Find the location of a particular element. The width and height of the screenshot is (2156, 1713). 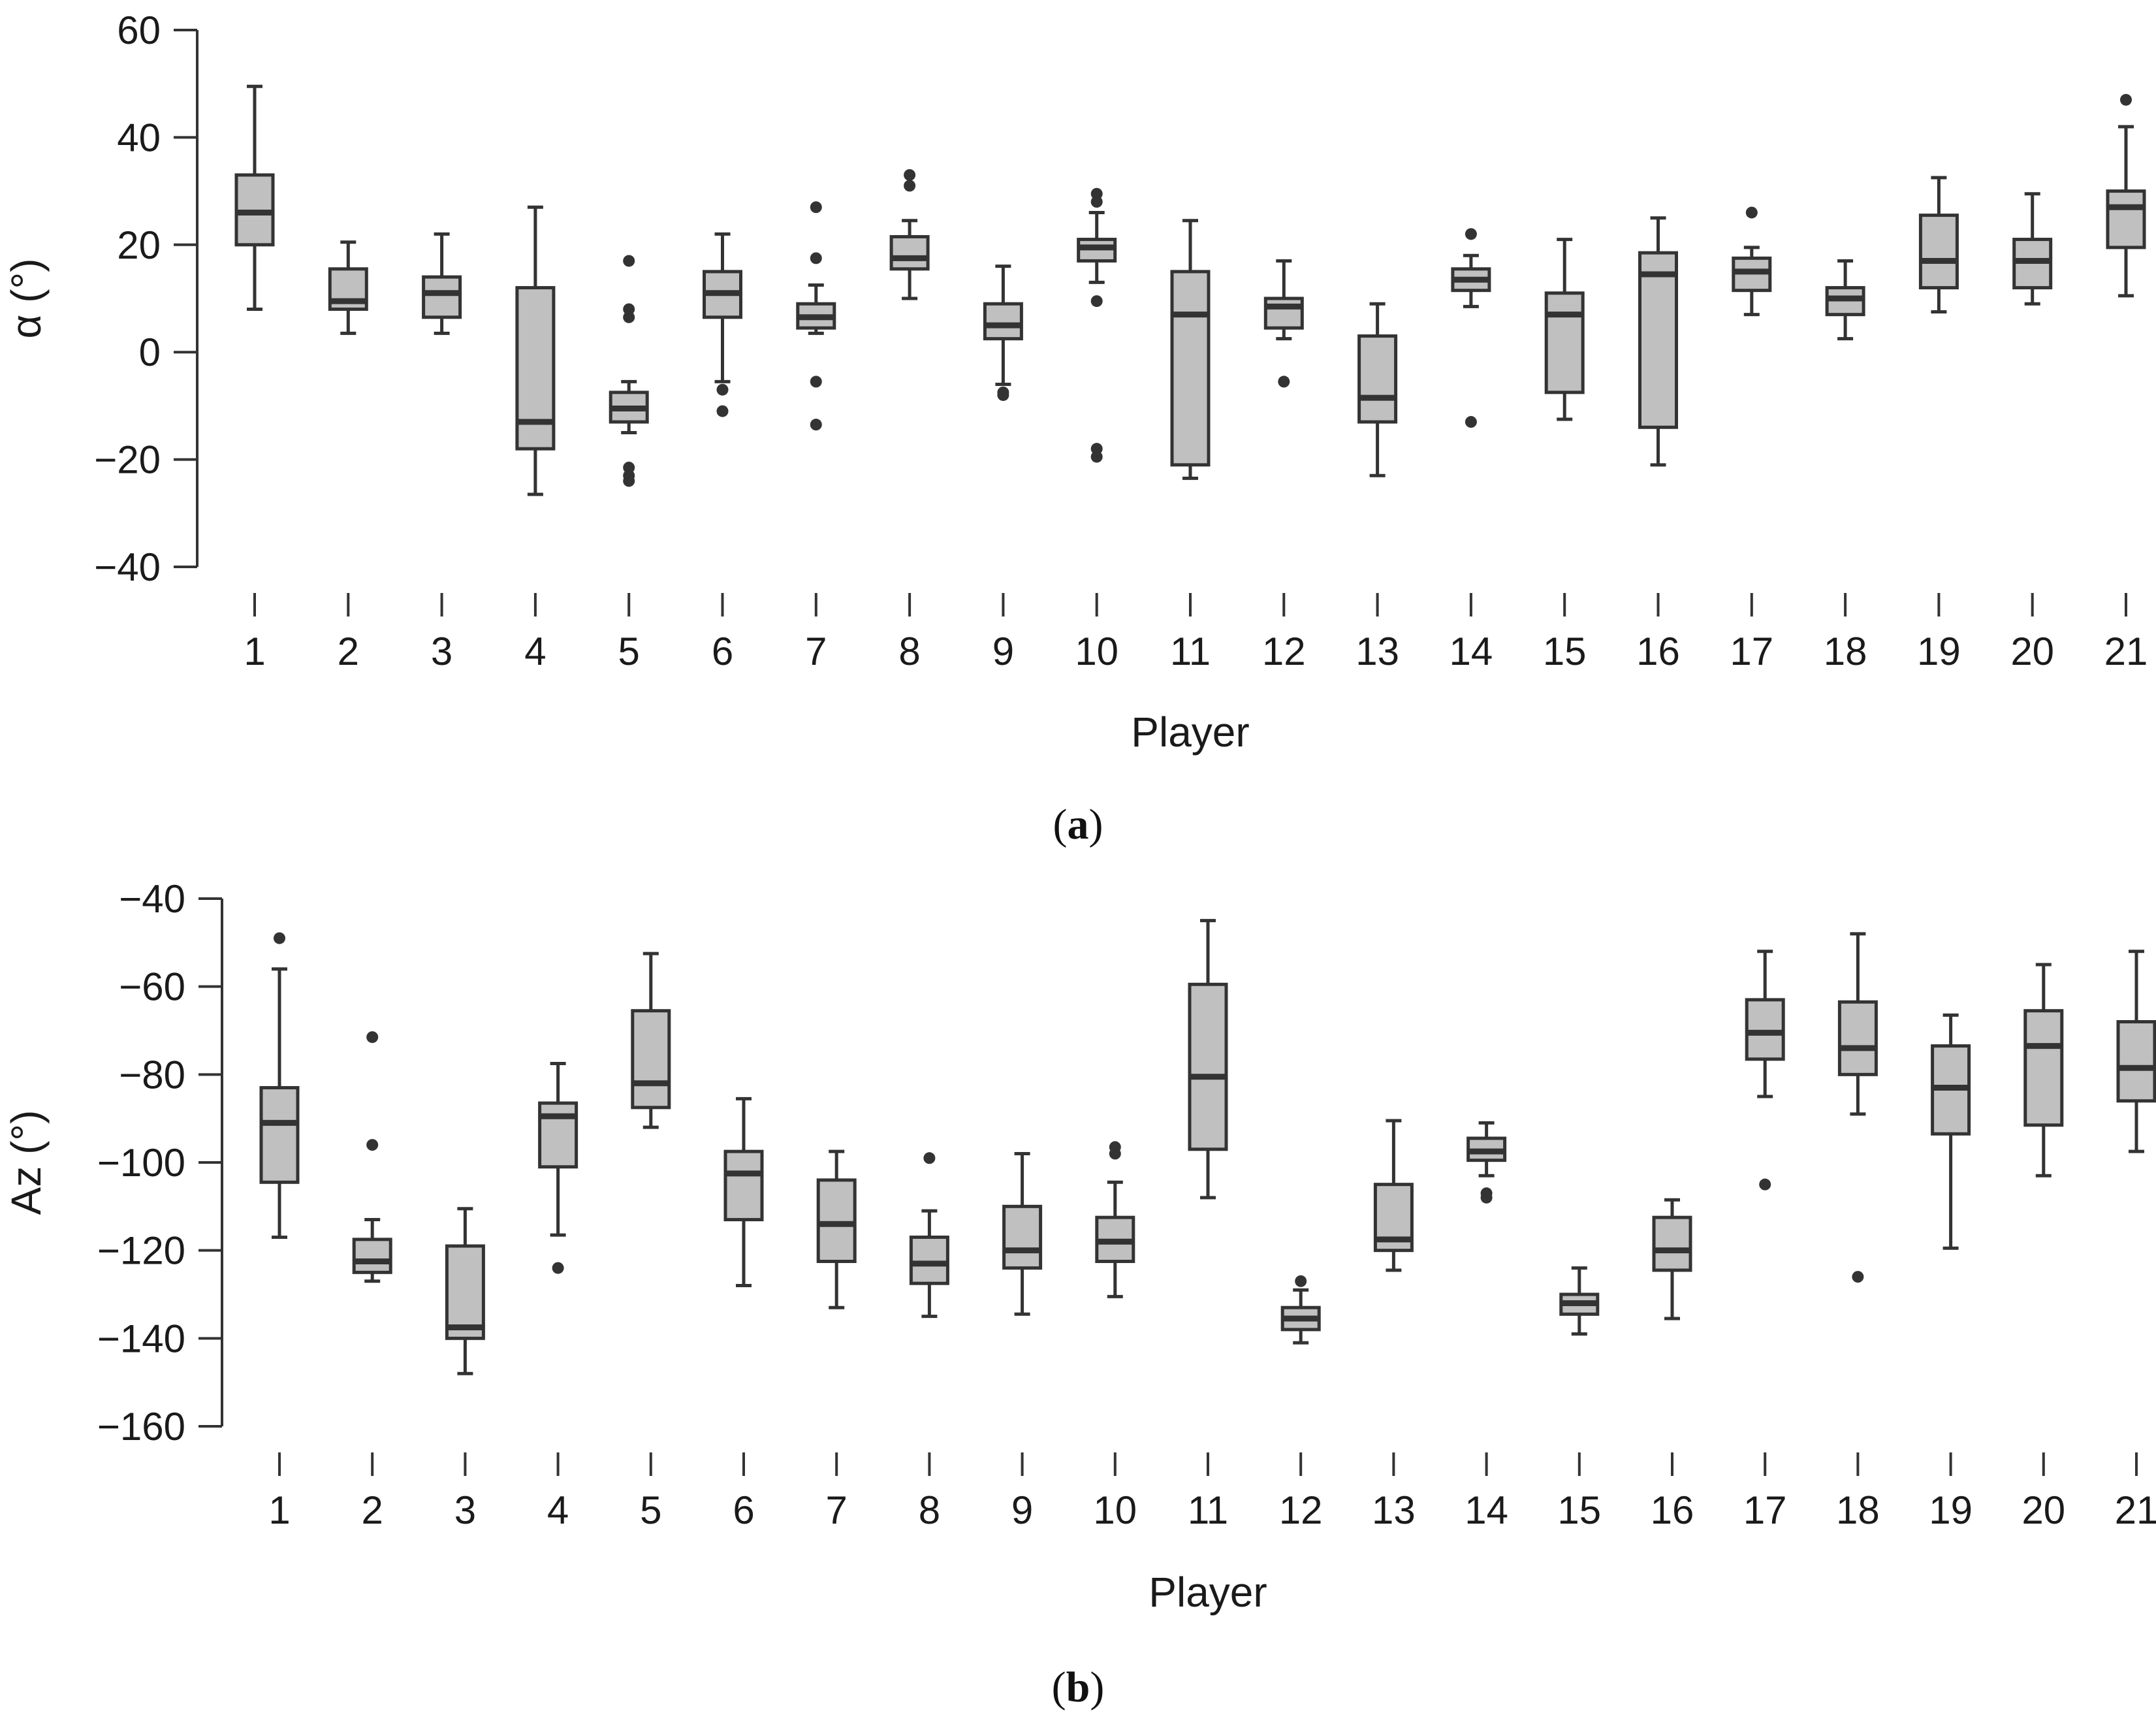

x-axis-title: Player is located at coordinates (1190, 732).